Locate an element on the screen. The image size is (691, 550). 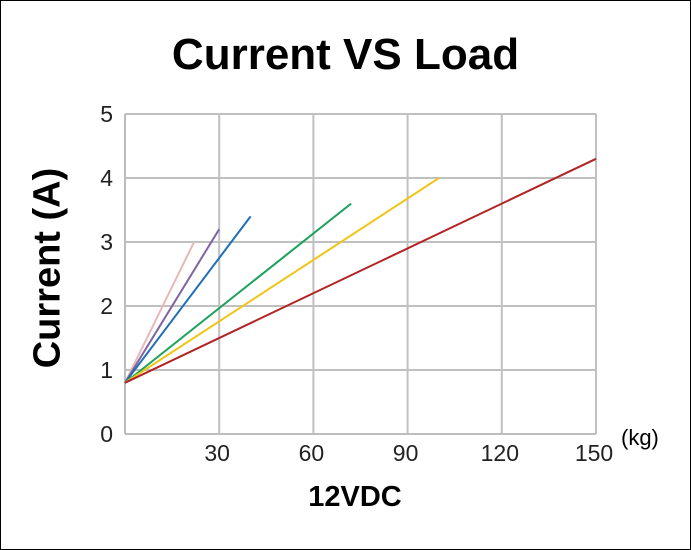
y-tick-label: 1 is located at coordinates (106, 370).